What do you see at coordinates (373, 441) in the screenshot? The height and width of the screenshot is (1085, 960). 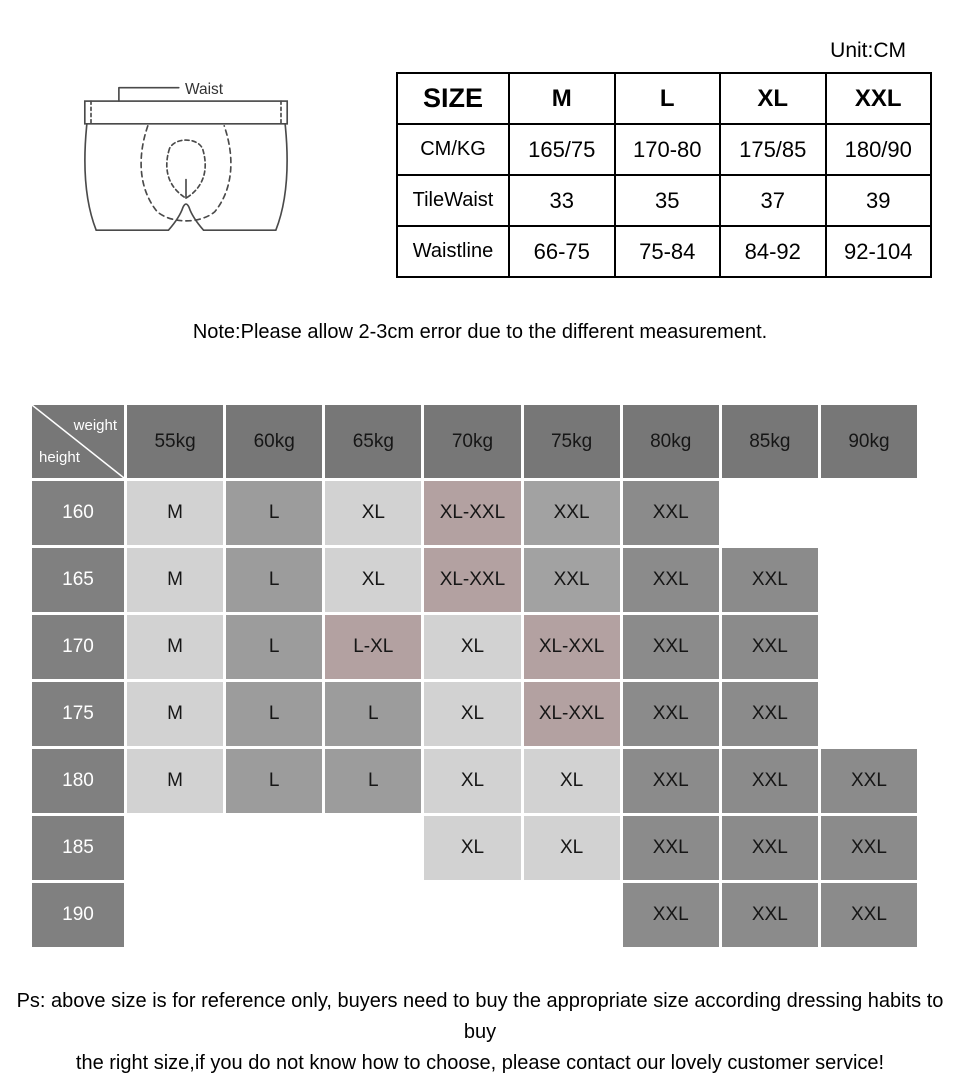 I see `weight-header-65kg: 65kg` at bounding box center [373, 441].